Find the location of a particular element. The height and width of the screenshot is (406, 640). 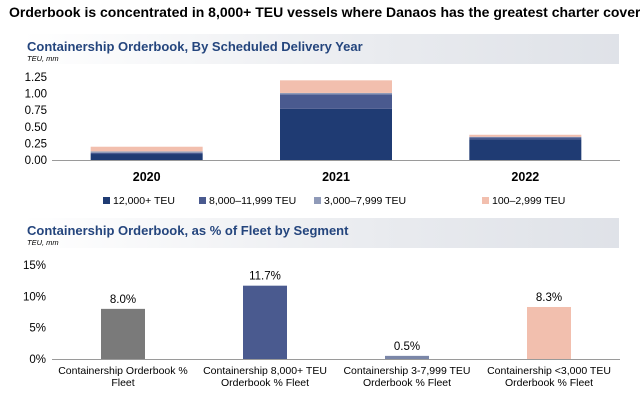

chart2-title-band is located at coordinates (321, 233).